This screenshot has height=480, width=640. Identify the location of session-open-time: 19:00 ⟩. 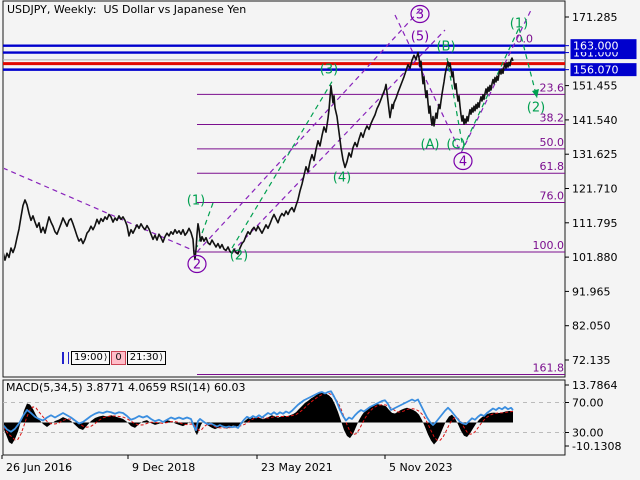
(91, 358).